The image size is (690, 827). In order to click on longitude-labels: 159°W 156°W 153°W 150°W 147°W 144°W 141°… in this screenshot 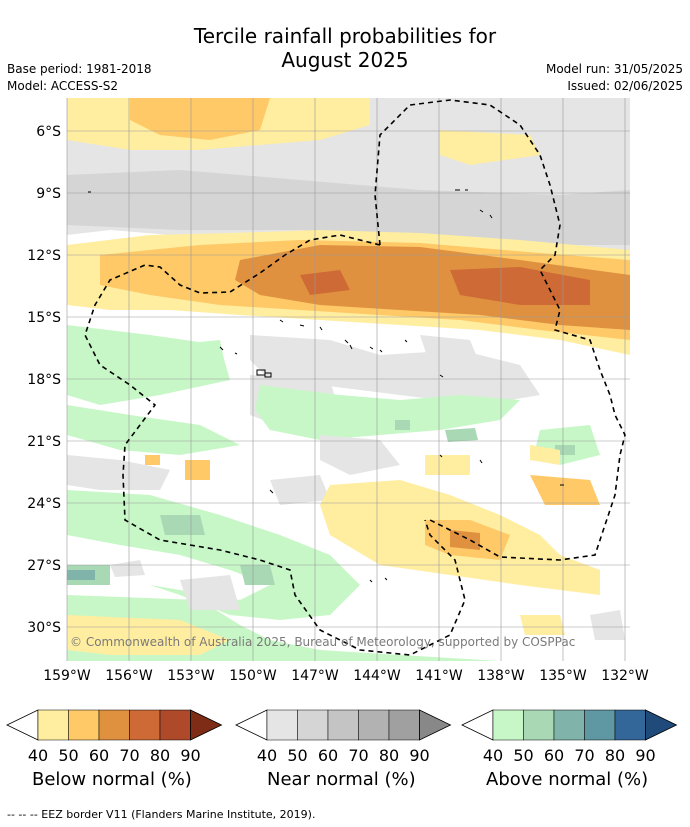, I will do `click(346, 676)`.